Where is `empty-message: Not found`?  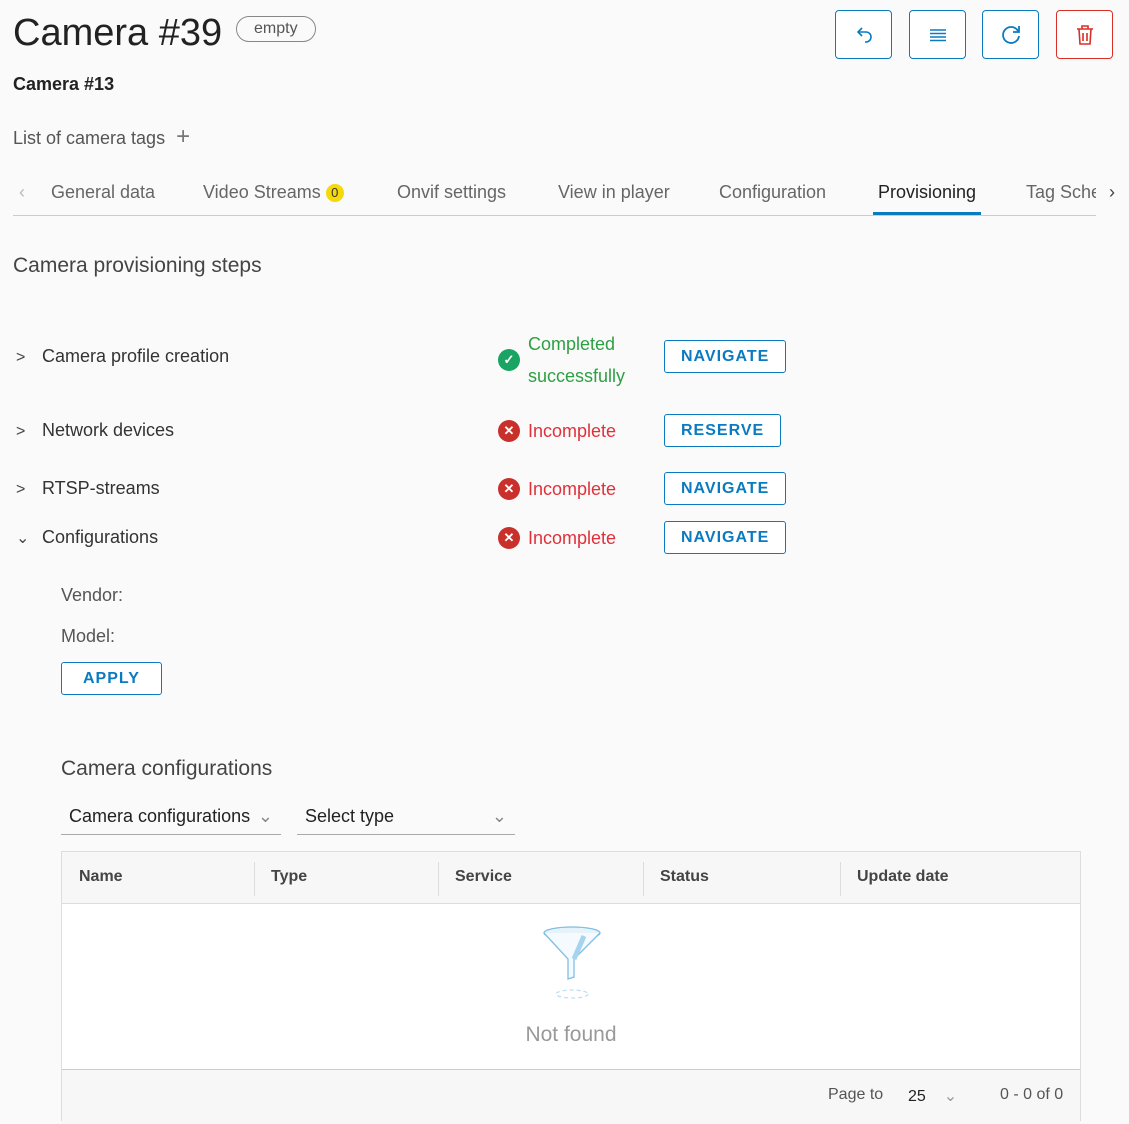
empty-message: Not found is located at coordinates (571, 1034).